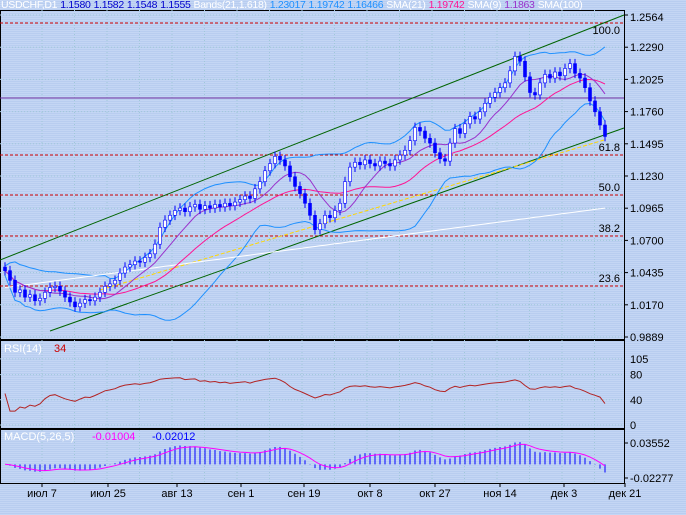 The image size is (686, 515). What do you see at coordinates (647, 177) in the screenshot?
I see `price-axis-label: 1.1230` at bounding box center [647, 177].